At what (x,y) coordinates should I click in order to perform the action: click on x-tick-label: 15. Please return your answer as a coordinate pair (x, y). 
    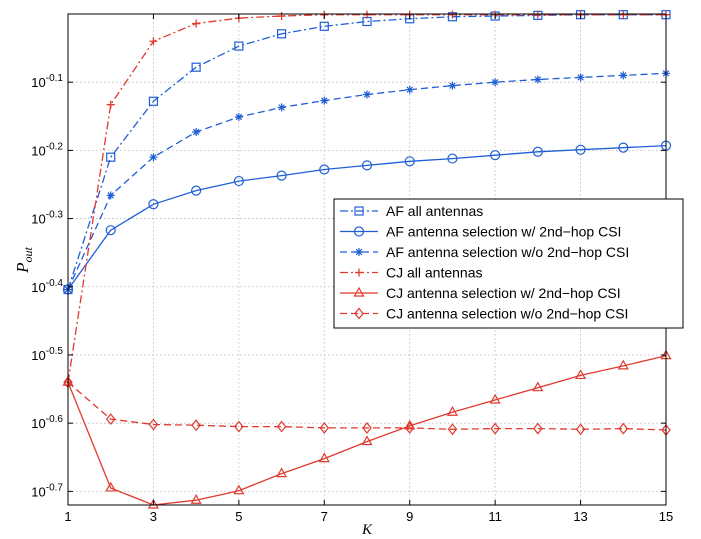
    Looking at the image, I should click on (666, 516).